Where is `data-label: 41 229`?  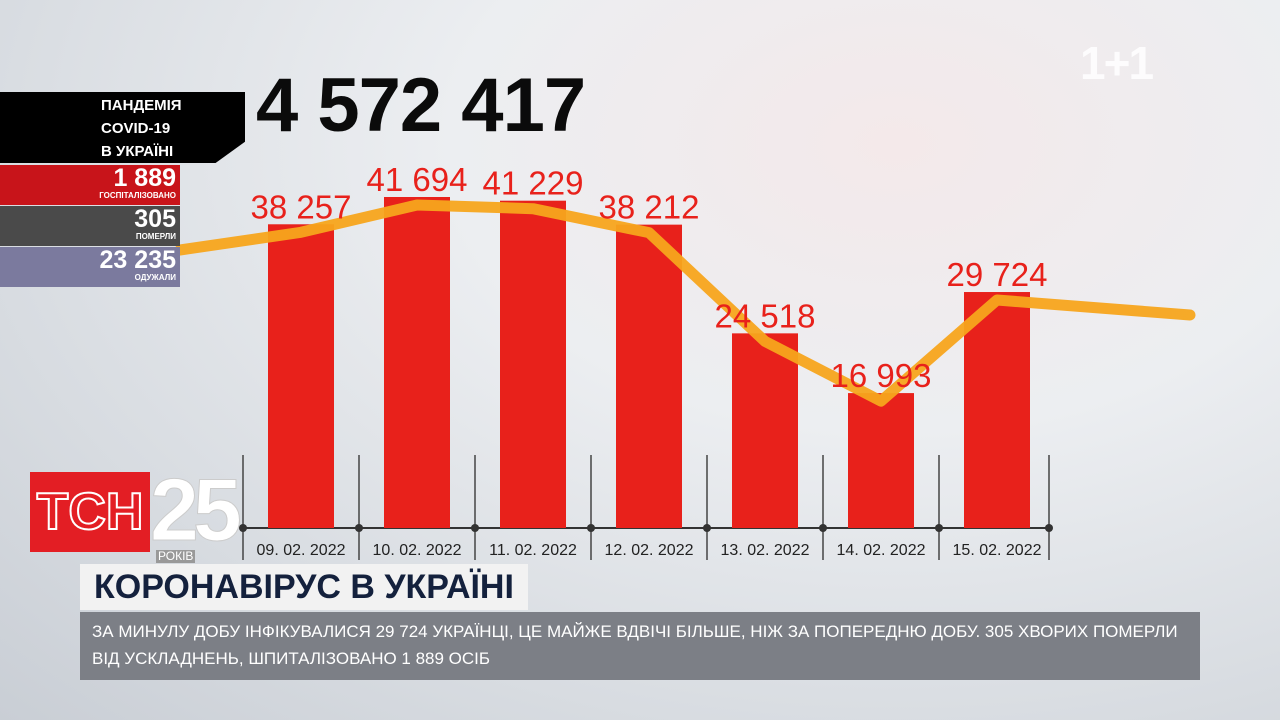
data-label: 41 229 is located at coordinates (533, 183).